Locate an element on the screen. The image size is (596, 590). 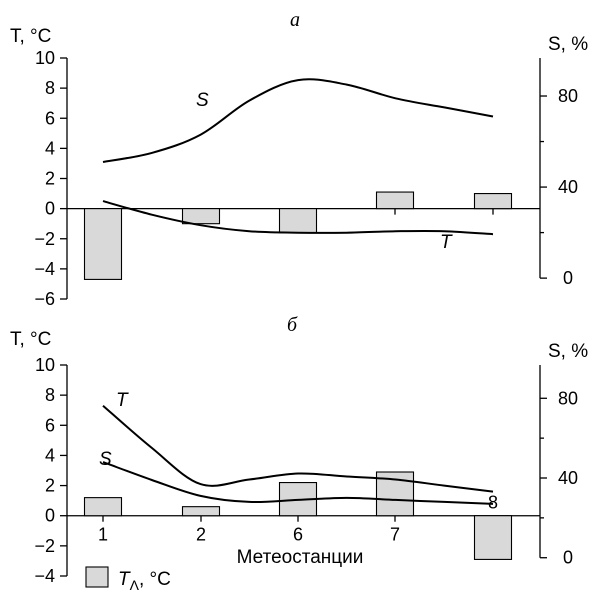
legend-label: TΛ, °C is located at coordinates (144, 579).